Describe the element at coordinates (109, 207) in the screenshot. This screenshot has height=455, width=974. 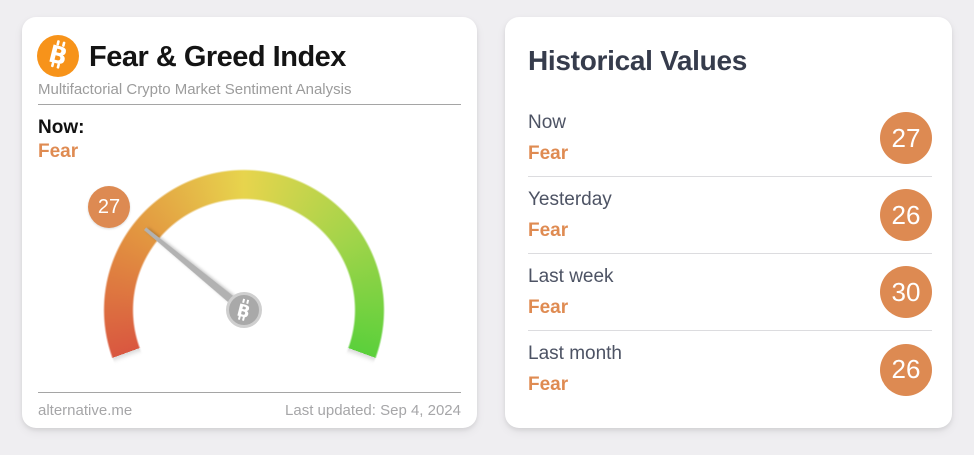
I see `gauge-value-badge: 27` at that location.